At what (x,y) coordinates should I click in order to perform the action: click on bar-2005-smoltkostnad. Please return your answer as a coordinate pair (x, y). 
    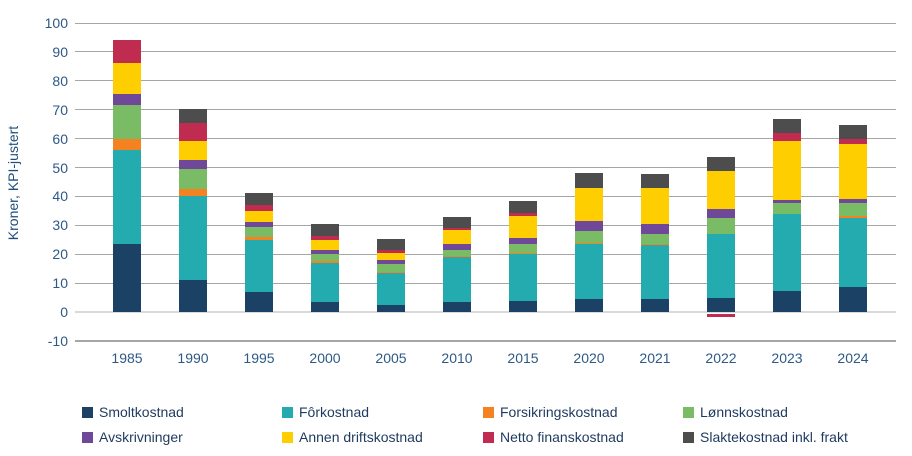
    Looking at the image, I should click on (391, 308).